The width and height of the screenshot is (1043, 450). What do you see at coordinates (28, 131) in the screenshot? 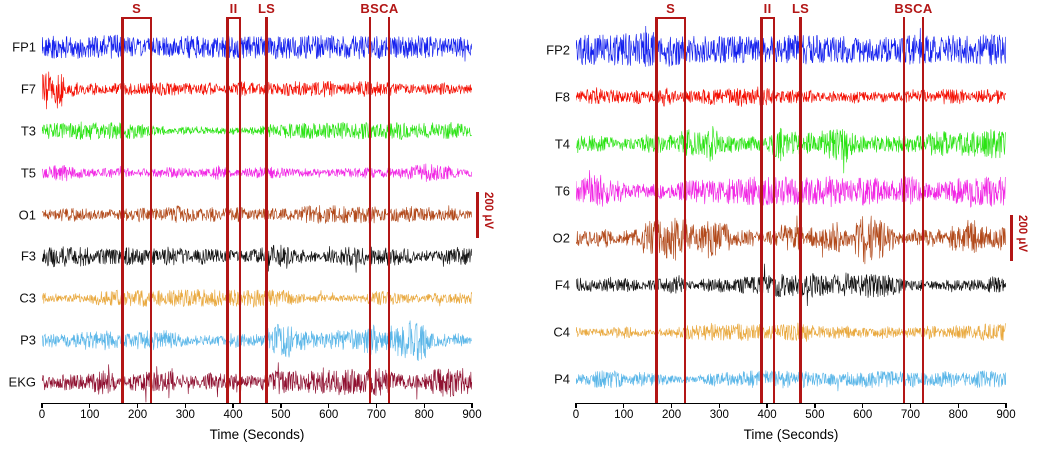
I see `channel-label-t3: T3` at bounding box center [28, 131].